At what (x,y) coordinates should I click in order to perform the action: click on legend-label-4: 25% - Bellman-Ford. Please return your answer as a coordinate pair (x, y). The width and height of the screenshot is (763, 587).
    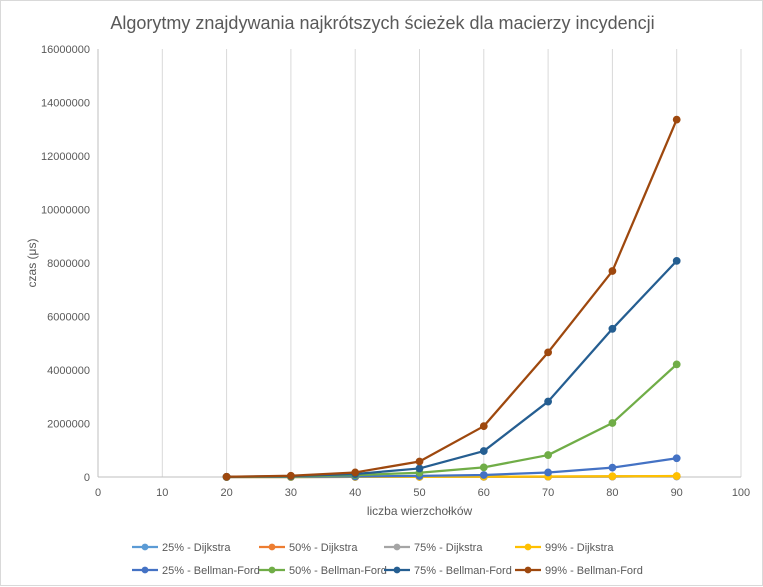
    Looking at the image, I should click on (211, 571).